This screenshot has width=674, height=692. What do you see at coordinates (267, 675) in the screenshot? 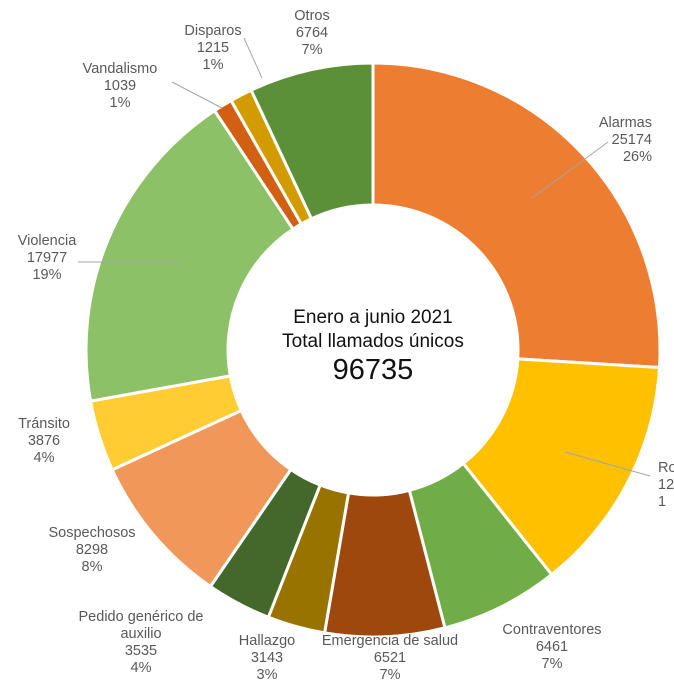
I see `label-percent: 3%` at bounding box center [267, 675].